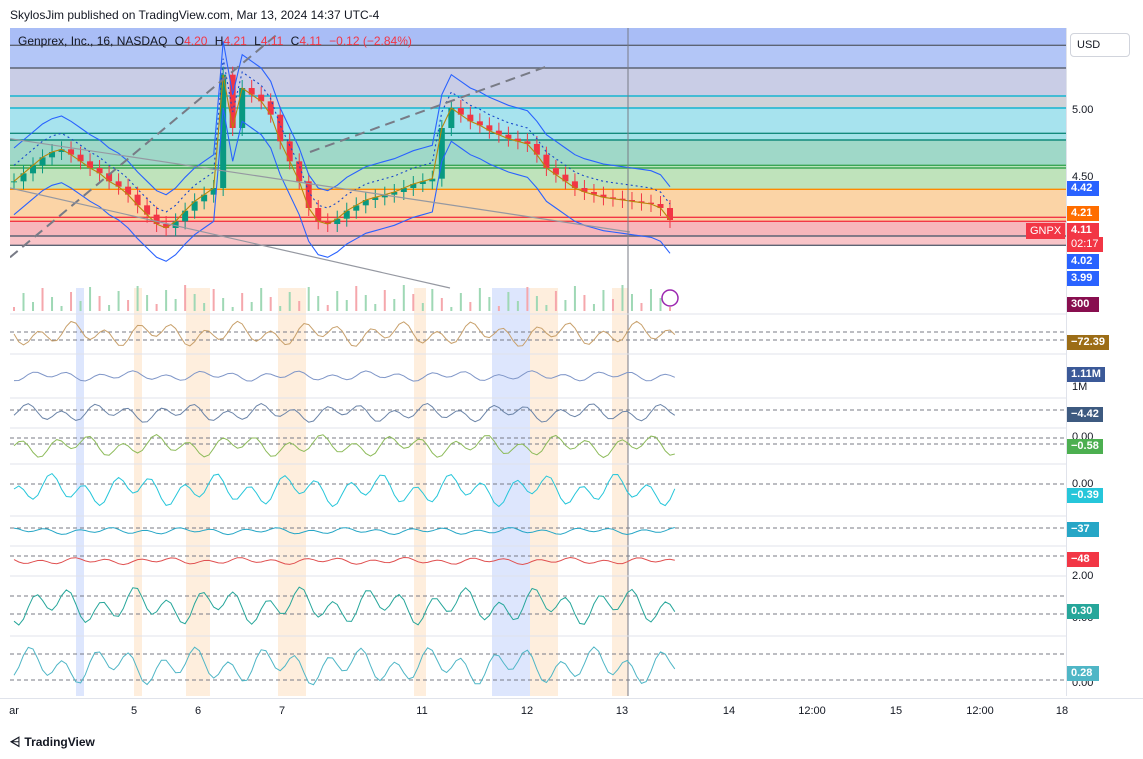  I want to click on time-axis: ar 5 6 7 11 12 13 14 12:00 15 12:00 18, so click(571, 709).